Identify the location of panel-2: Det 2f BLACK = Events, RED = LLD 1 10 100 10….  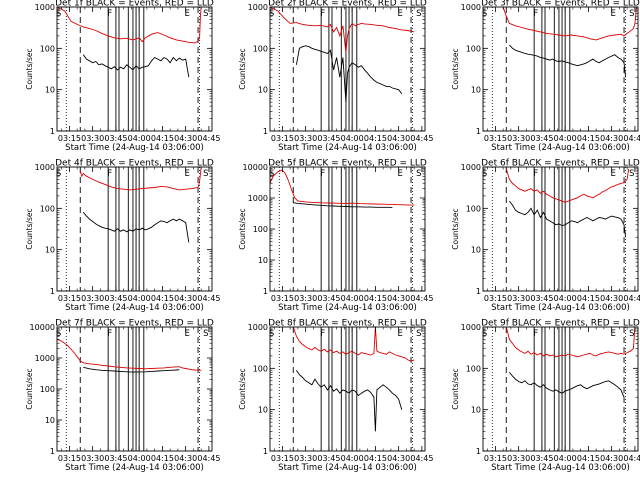
(335, 76).